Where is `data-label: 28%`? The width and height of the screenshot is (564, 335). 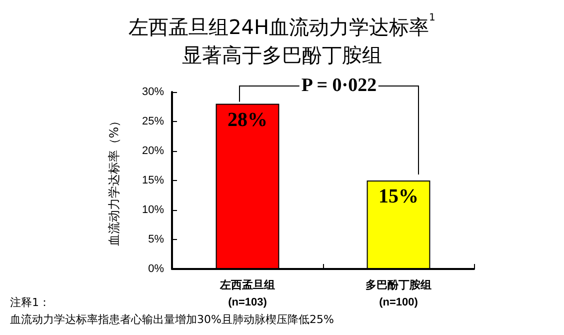 data-label: 28% is located at coordinates (248, 119).